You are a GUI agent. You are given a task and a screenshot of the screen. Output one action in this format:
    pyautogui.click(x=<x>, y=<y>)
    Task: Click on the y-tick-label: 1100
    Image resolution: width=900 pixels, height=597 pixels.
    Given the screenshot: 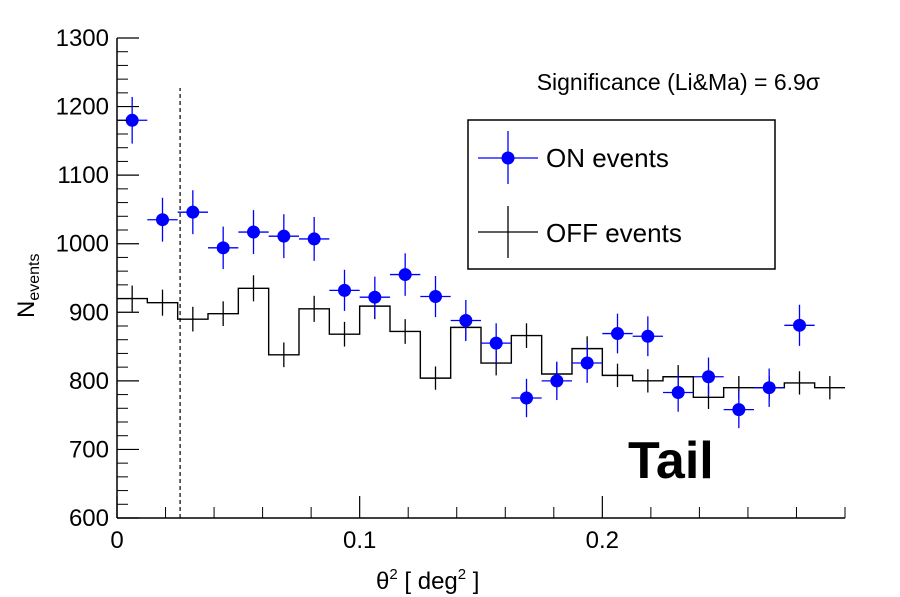 What is the action you would take?
    pyautogui.click(x=83, y=175)
    